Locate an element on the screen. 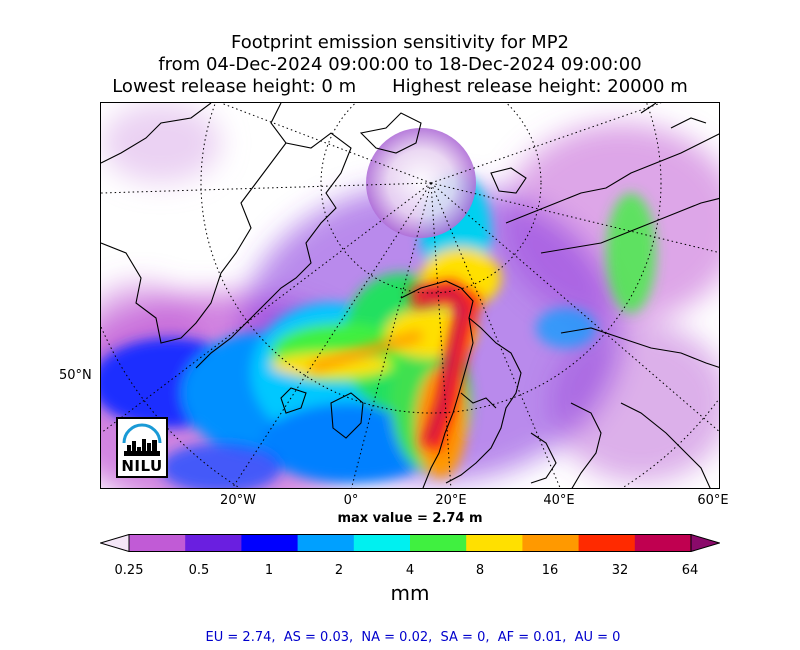 This screenshot has width=800, height=650. highest-release-height: Highest release height: 20000 m is located at coordinates (540, 86).